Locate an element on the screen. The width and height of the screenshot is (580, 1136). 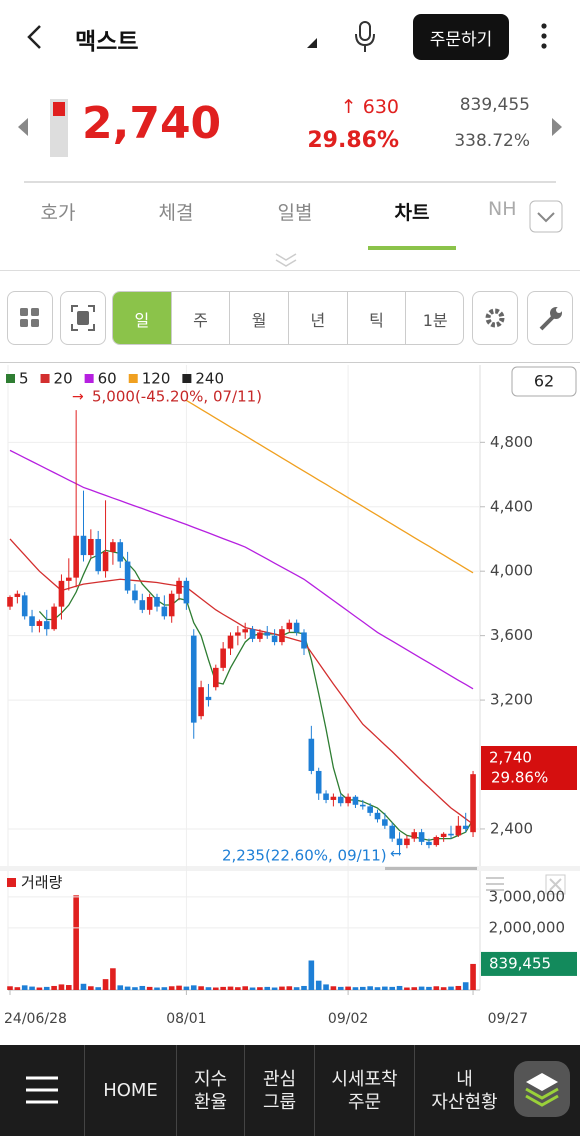
gear-icon is located at coordinates (495, 318).